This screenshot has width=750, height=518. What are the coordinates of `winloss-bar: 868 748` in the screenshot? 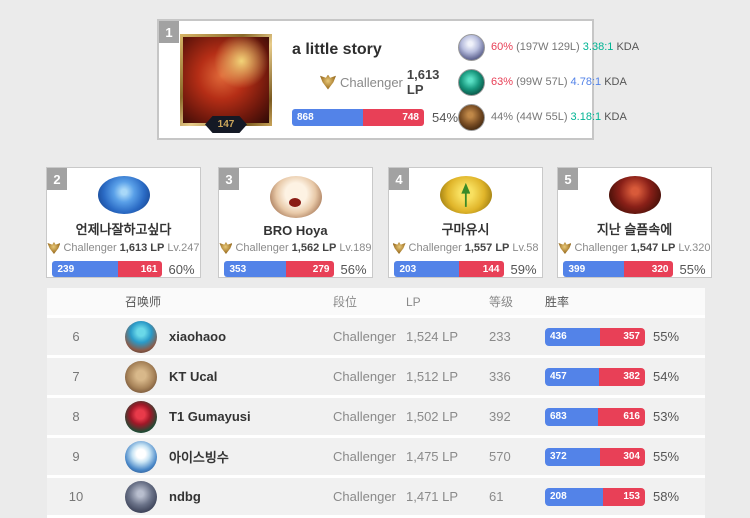 It's located at (358, 117).